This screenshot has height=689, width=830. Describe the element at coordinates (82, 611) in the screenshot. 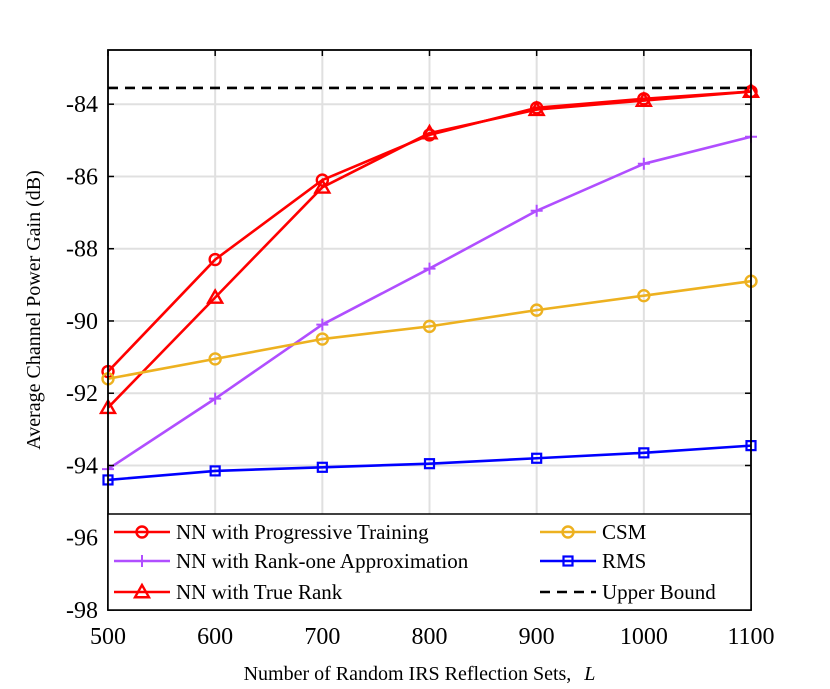

I see `y-tick-label: -98` at that location.